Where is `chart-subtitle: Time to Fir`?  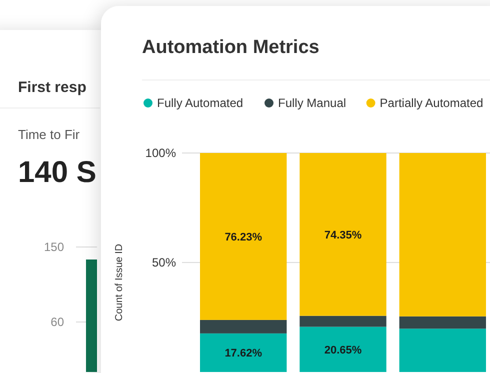
chart-subtitle: Time to Fir is located at coordinates (49, 134).